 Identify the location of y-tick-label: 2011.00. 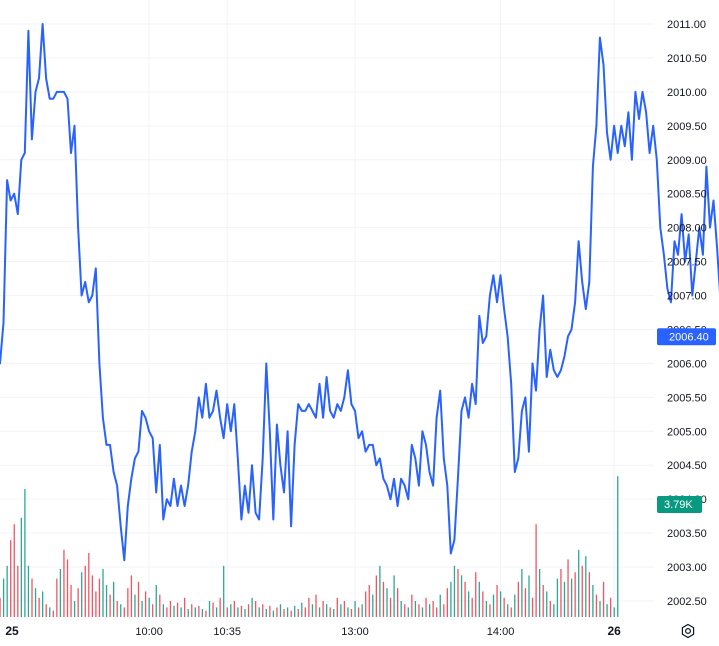
(686, 25).